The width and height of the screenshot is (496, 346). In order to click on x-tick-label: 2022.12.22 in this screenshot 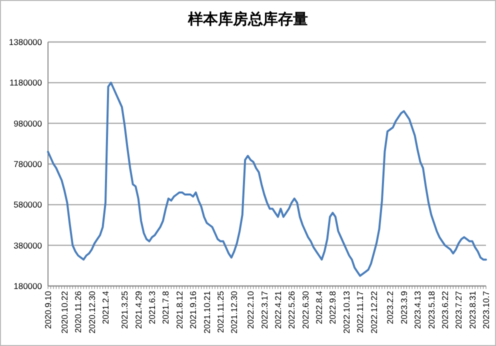, I will do `click(373, 312)`.